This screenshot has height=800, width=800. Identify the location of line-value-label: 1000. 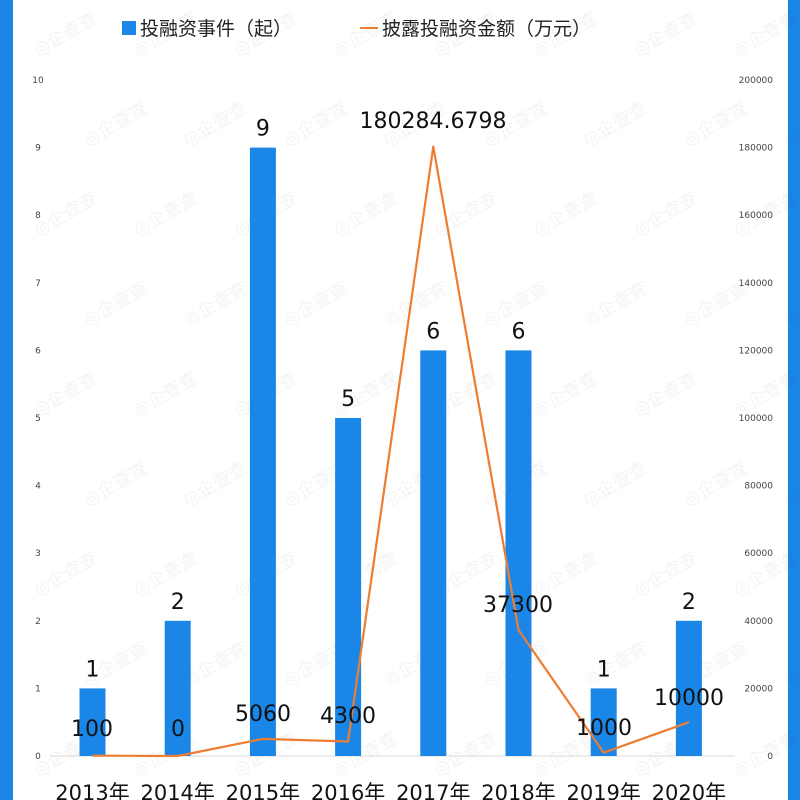
(604, 728).